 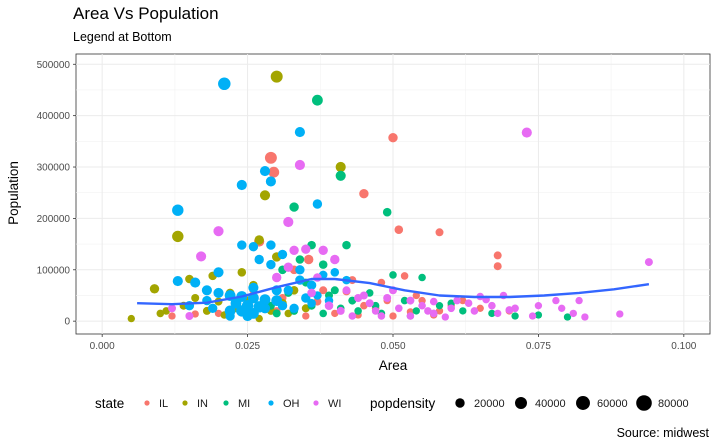 I want to click on chart-caption: Source: midwest, so click(x=662, y=433).